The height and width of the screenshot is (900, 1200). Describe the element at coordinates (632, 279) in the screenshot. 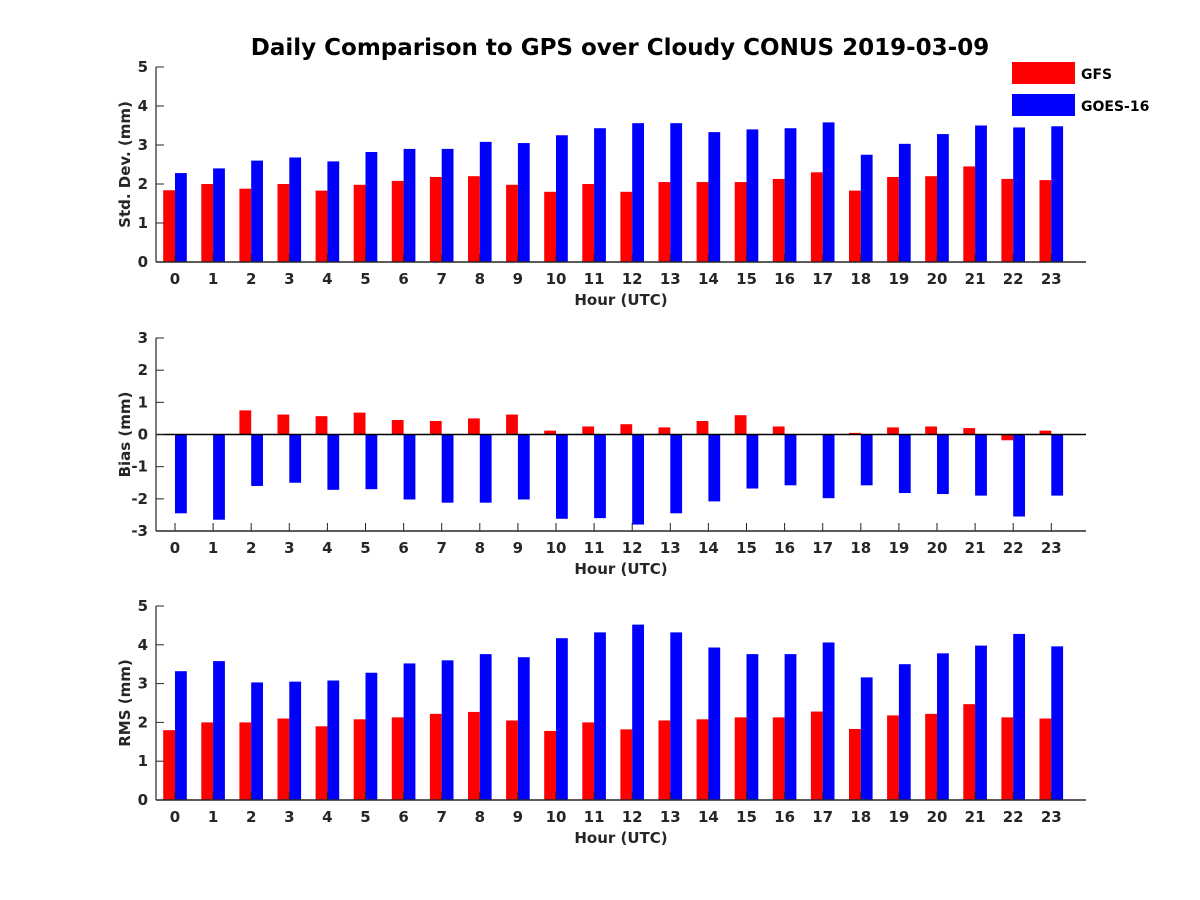

I see `std-dev-x-tick-label: 12` at that location.